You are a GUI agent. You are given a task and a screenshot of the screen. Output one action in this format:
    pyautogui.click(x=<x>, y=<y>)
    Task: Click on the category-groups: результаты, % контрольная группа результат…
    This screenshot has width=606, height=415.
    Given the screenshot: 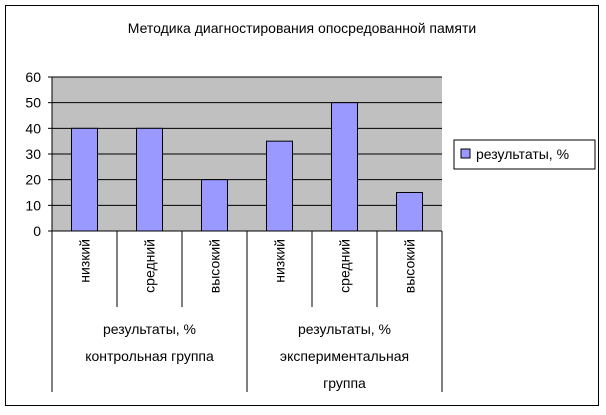 What is the action you would take?
    pyautogui.click(x=247, y=356)
    